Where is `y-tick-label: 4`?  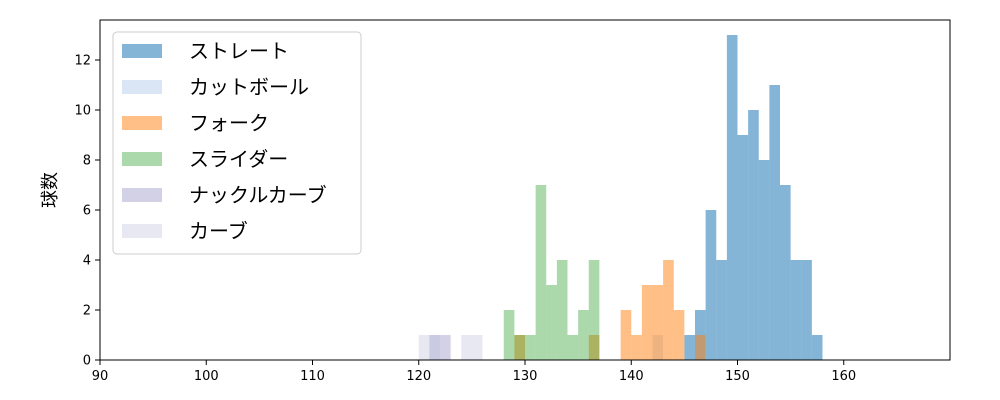 y-tick-label: 4 is located at coordinates (87, 261).